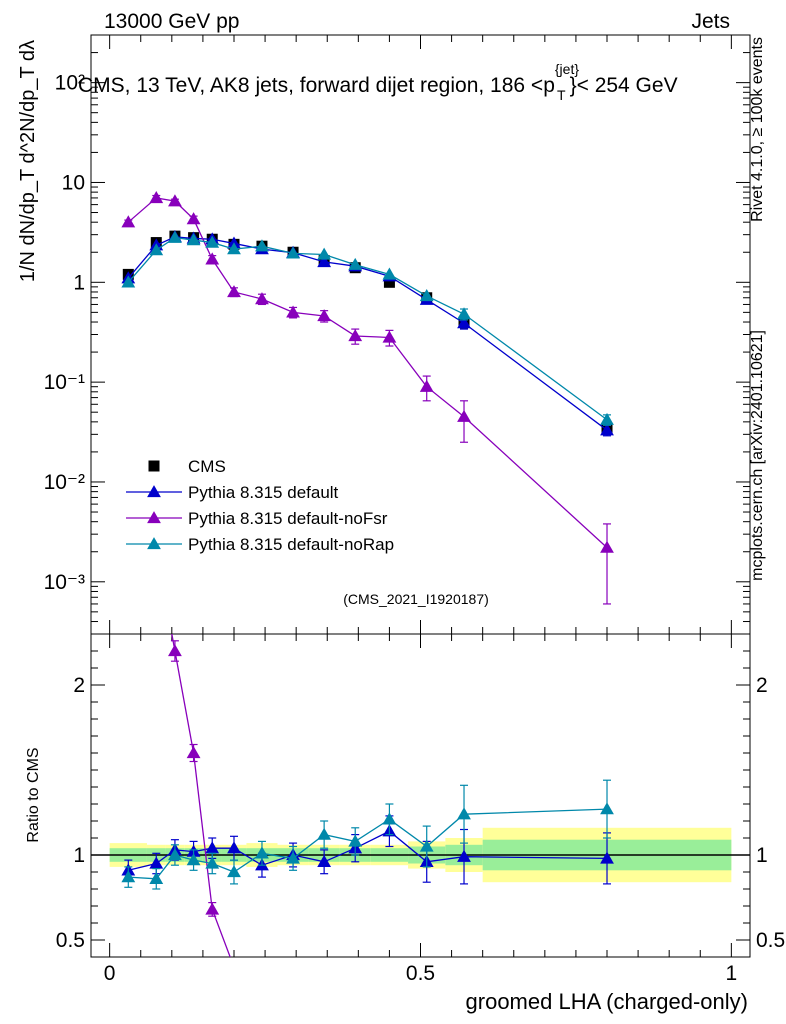  I want to click on ratio-y-tick-label-right: 0.5, so click(770, 940).